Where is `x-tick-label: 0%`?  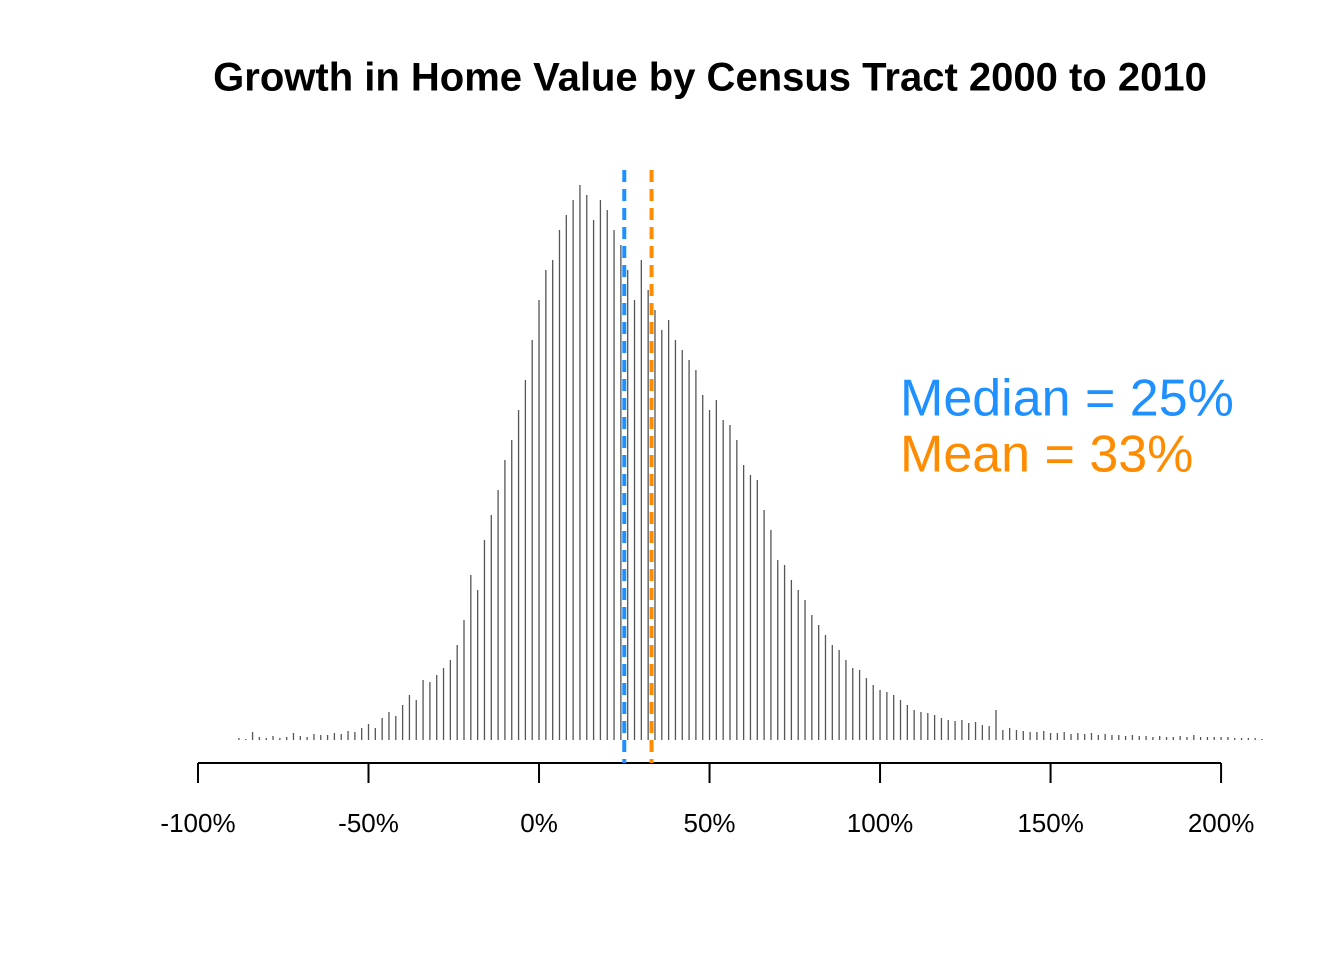 x-tick-label: 0% is located at coordinates (539, 823).